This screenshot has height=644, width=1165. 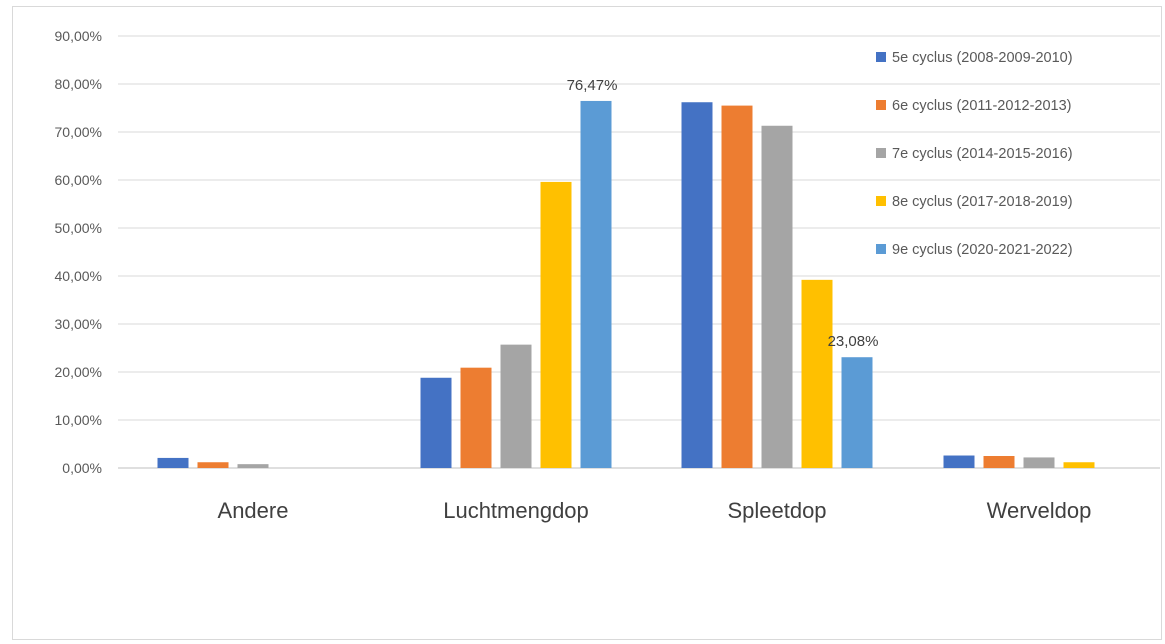 I want to click on data-label: 23,08%, so click(x=853, y=341).